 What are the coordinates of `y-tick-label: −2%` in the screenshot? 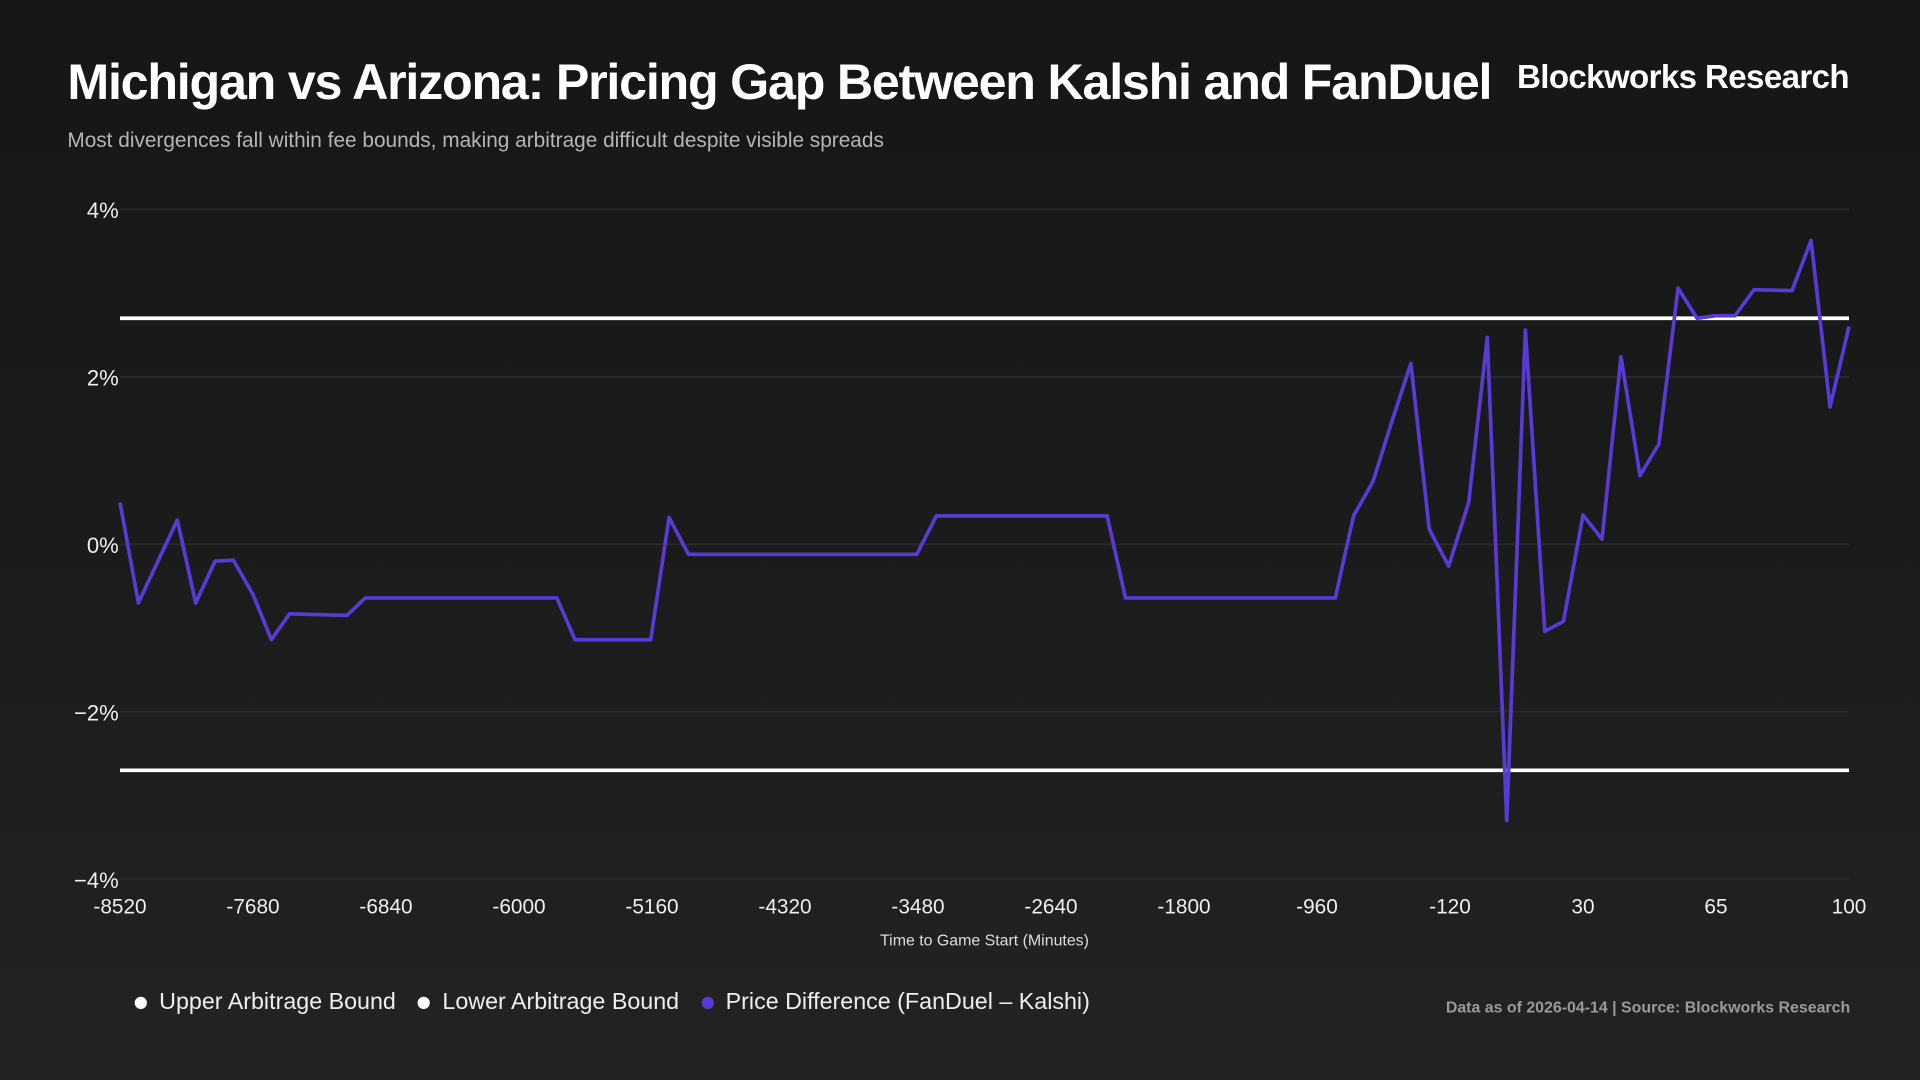 It's located at (96, 712).